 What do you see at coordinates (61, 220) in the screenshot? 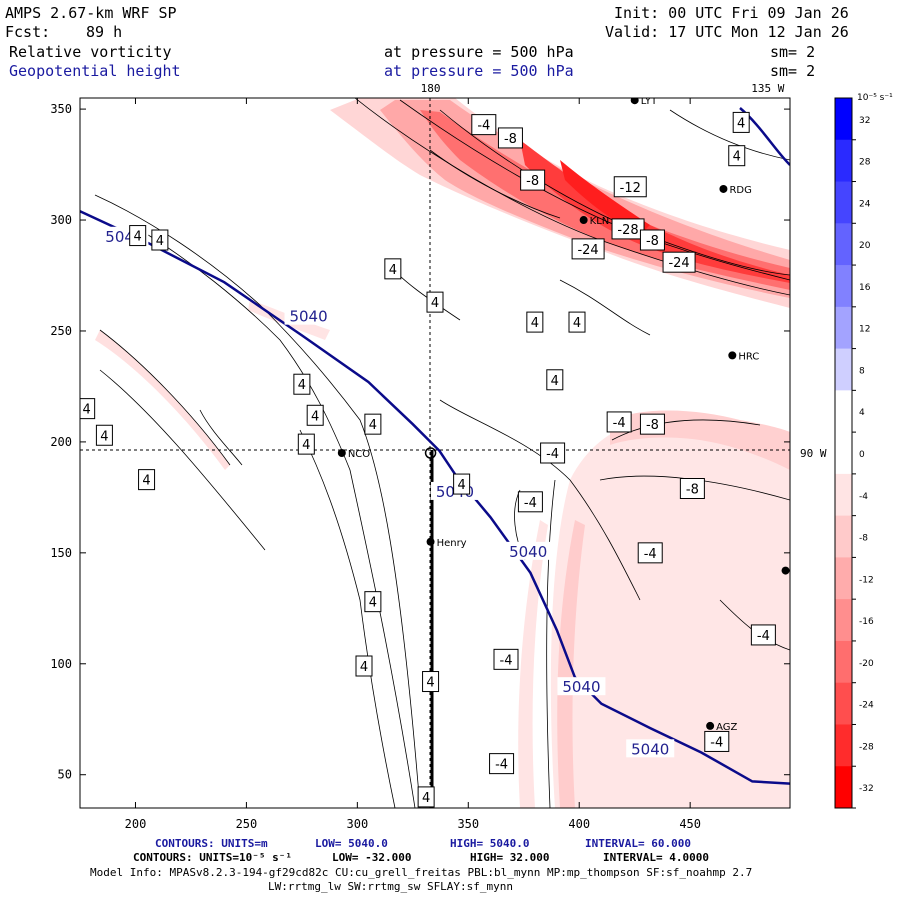
I see `y-tick-label: 300` at bounding box center [61, 220].